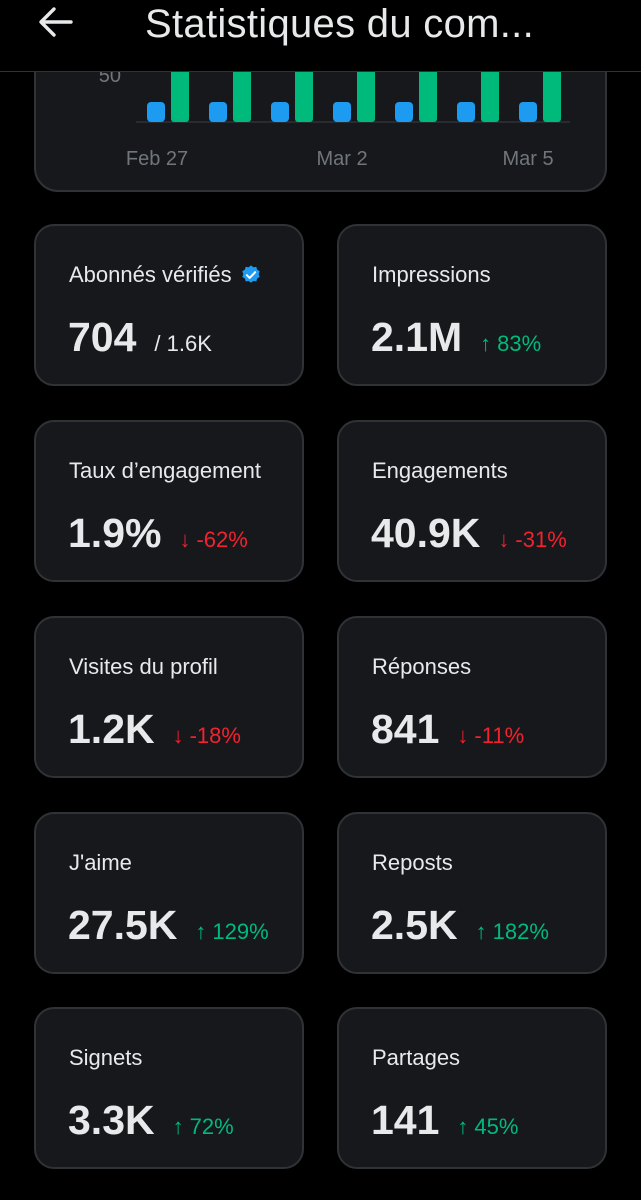 The height and width of the screenshot is (1200, 641). I want to click on stat-delta-value: -11%, so click(499, 735).